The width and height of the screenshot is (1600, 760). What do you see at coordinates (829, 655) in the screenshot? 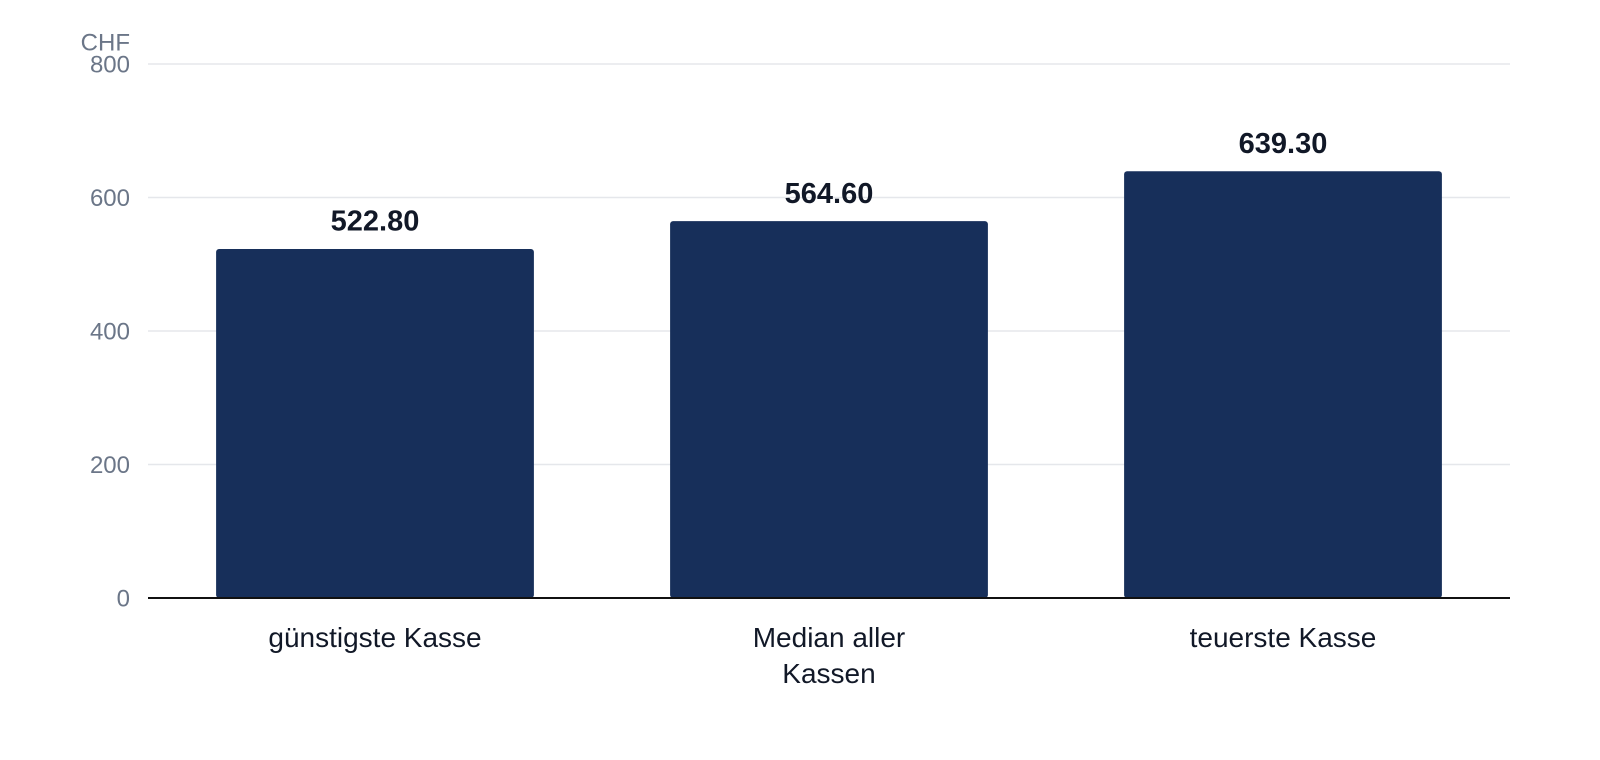
I see `x-tick-label: Median aller Kassen` at bounding box center [829, 655].